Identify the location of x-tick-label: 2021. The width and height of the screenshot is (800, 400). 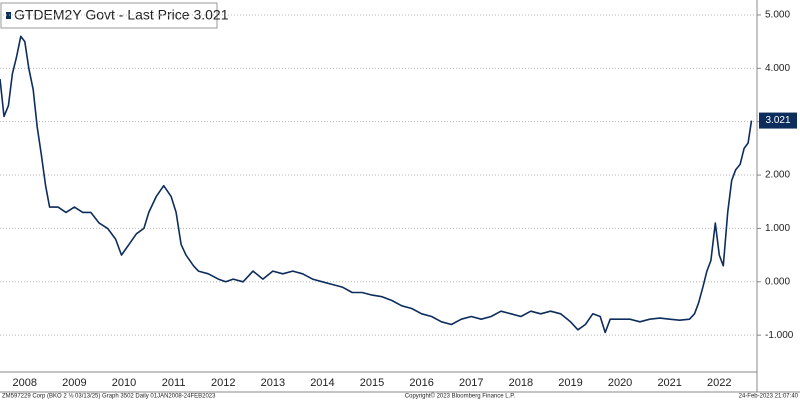
(669, 383).